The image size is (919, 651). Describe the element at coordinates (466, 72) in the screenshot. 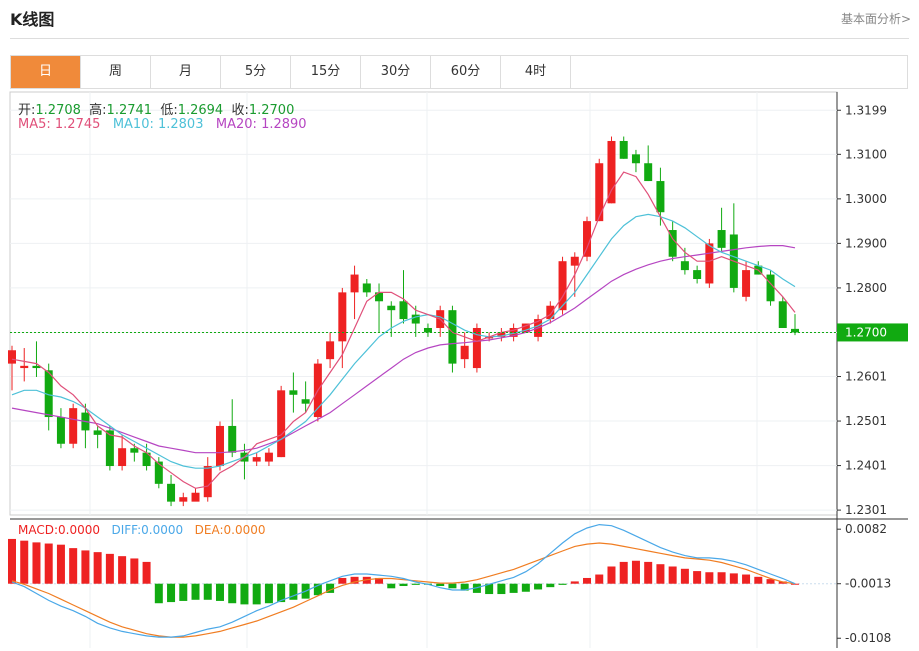

I see `tab-6: 60分` at that location.